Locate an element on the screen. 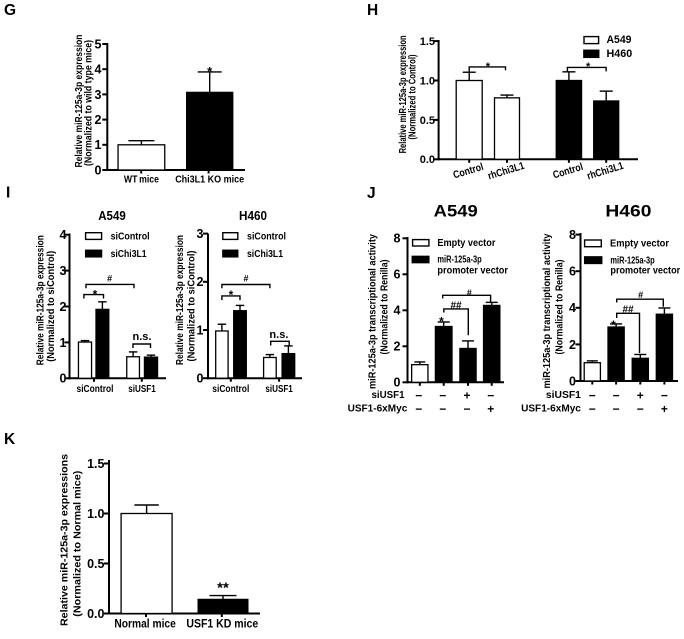  svg-text: K is located at coordinates (10, 439).